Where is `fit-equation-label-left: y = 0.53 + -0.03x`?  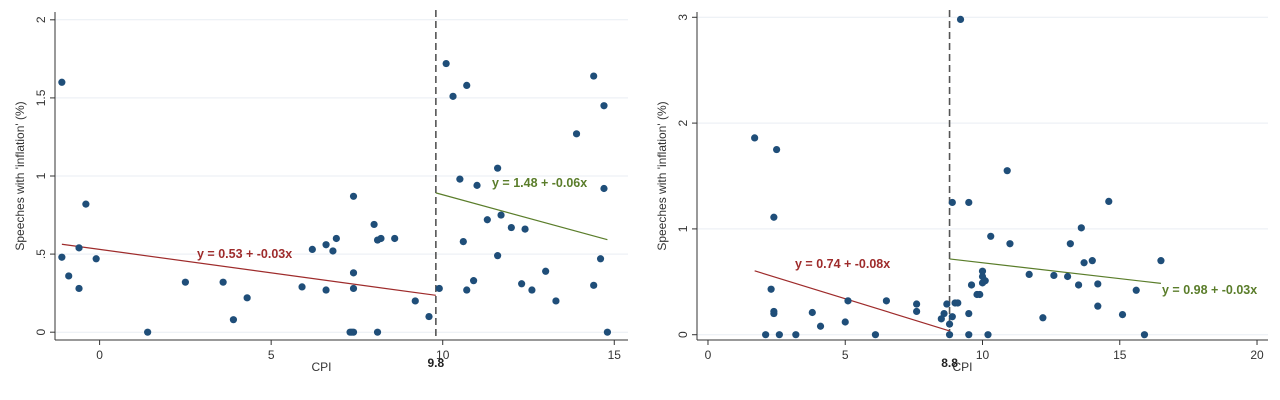 fit-equation-label-left: y = 0.53 + -0.03x is located at coordinates (244, 254).